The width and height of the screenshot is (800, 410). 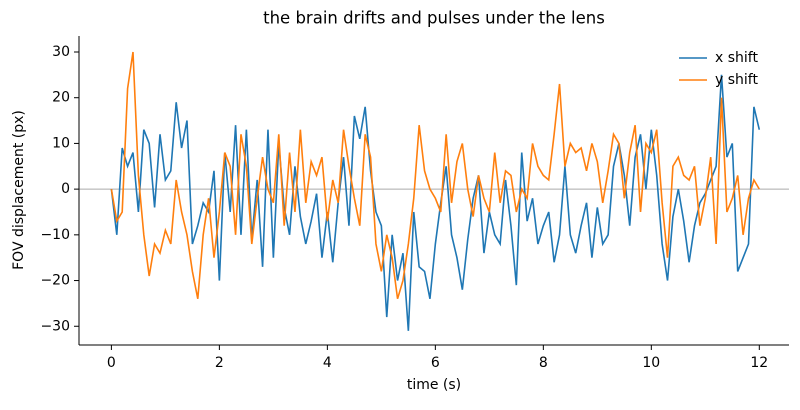 I want to click on x-tick-label: 4, so click(x=327, y=363).